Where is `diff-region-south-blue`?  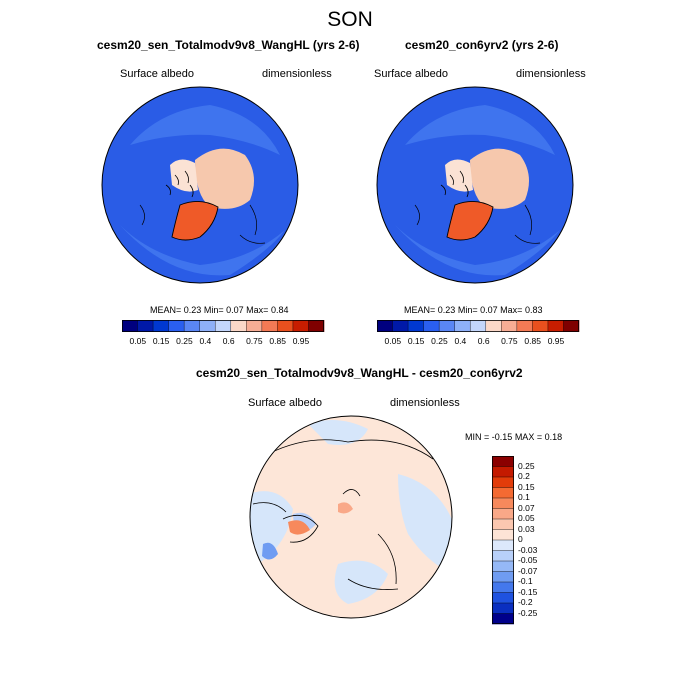
diff-region-south-blue is located at coordinates (361, 582).